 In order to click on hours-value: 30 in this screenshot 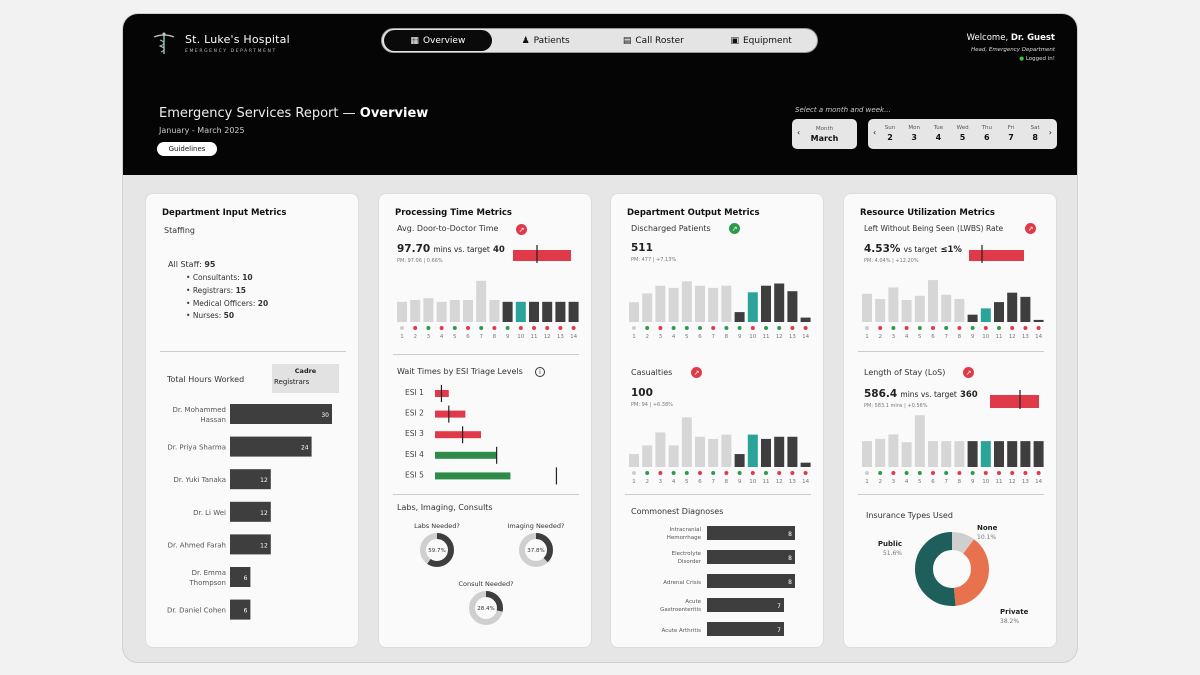, I will do `click(325, 415)`.